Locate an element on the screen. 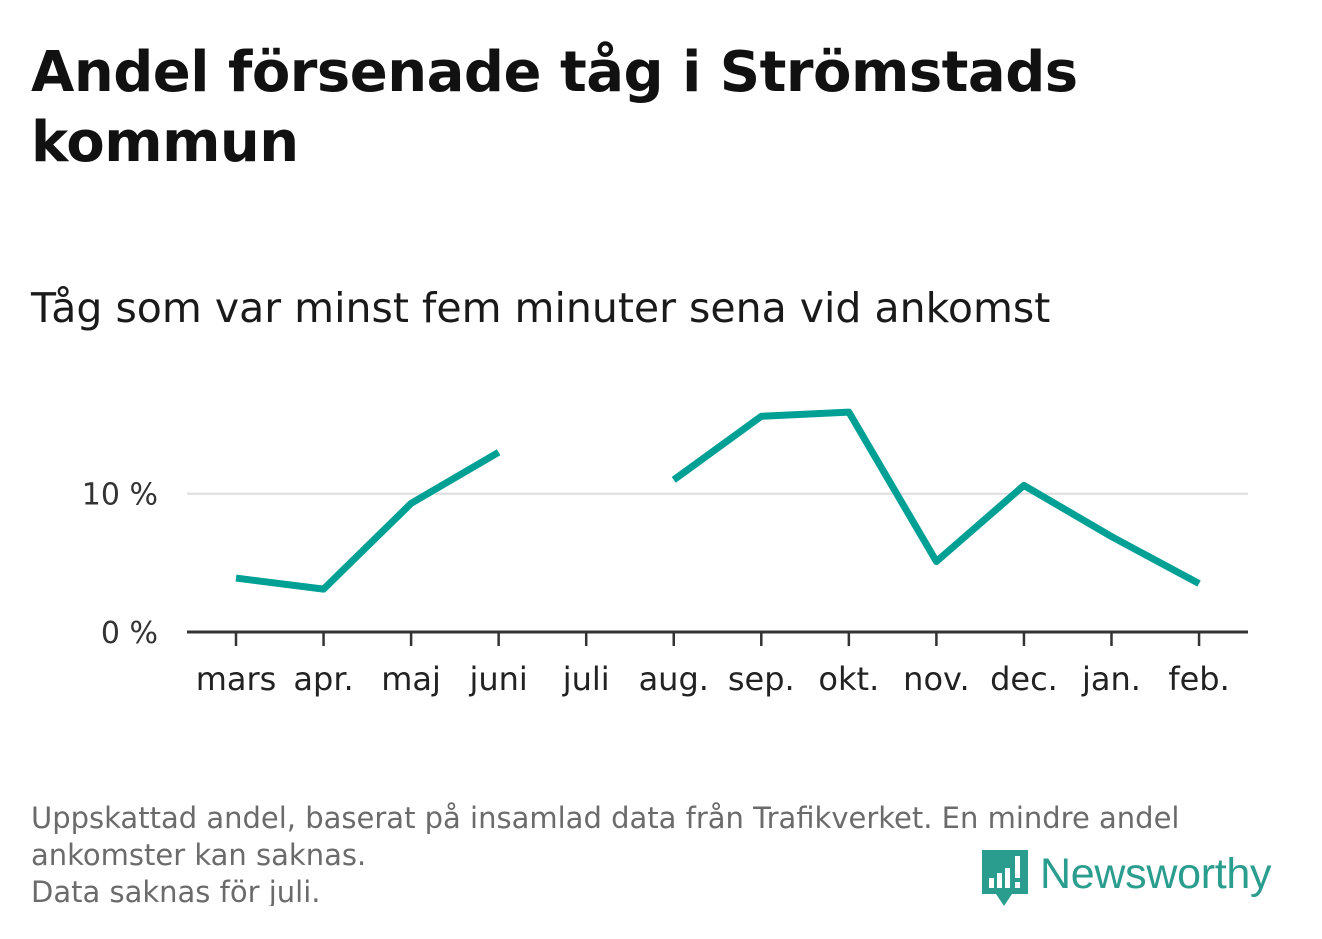  x-tick-label: mars is located at coordinates (236, 679).